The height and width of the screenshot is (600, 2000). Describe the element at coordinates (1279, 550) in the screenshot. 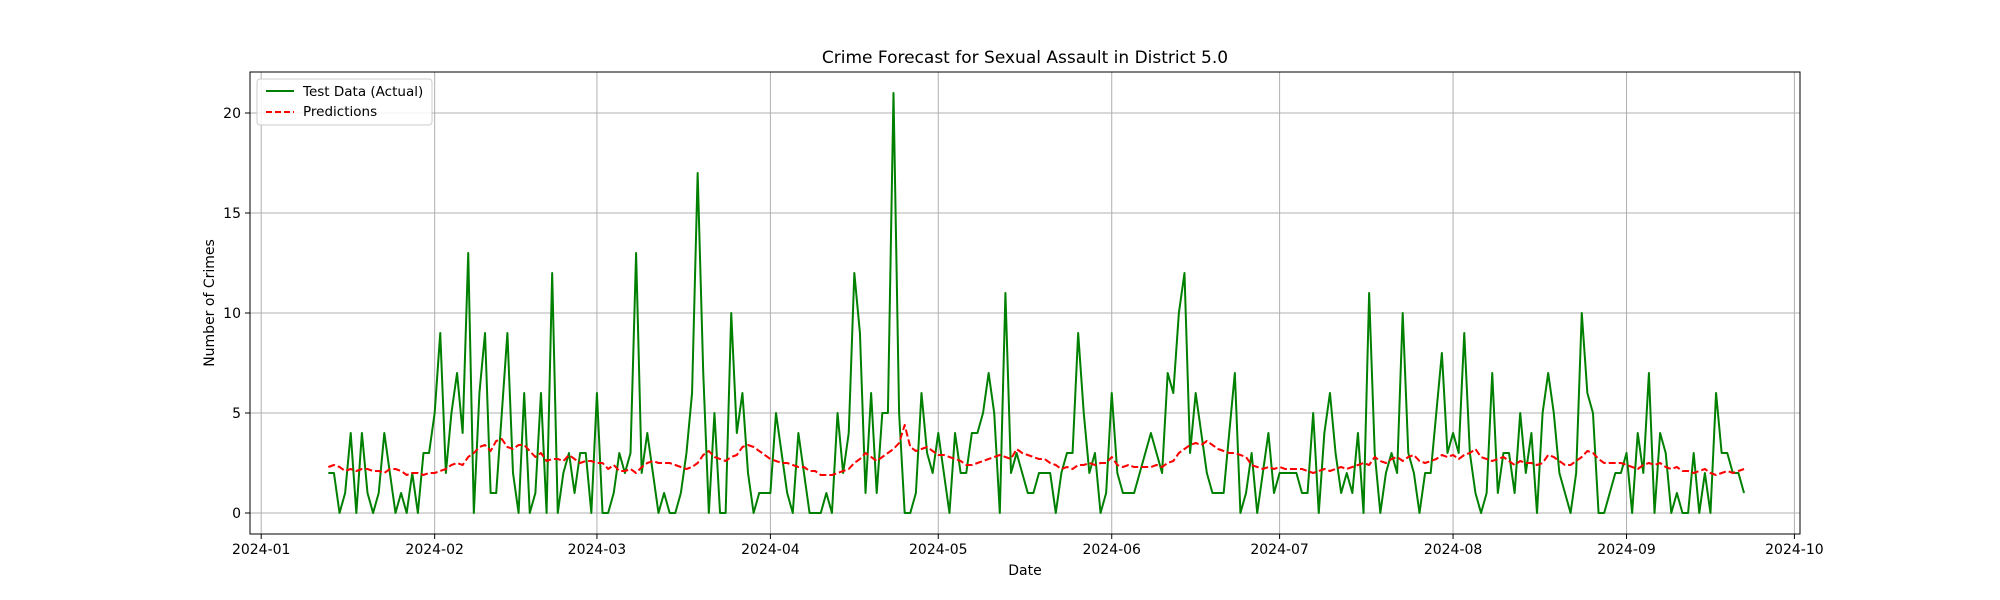

I see `x-tick-label: 2024-07` at that location.